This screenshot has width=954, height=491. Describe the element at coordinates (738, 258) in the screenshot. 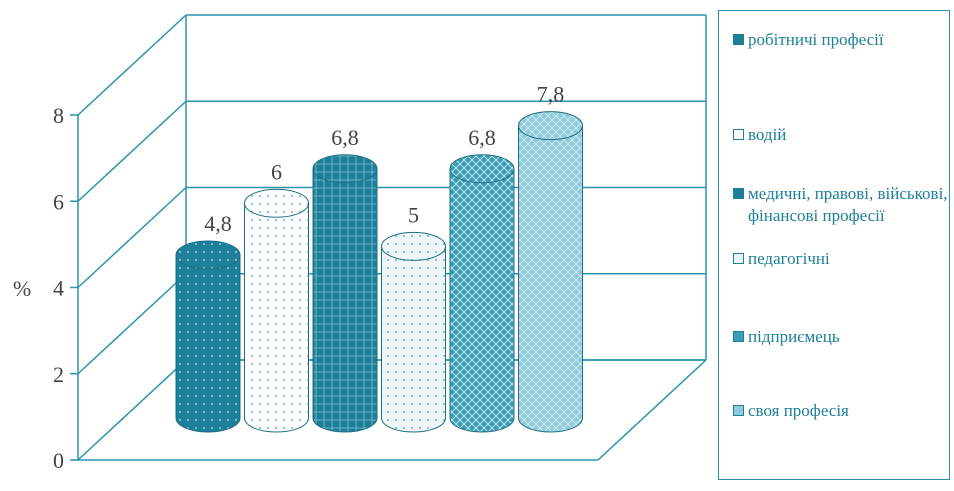

I see `legend-swatch-pedagogical` at that location.